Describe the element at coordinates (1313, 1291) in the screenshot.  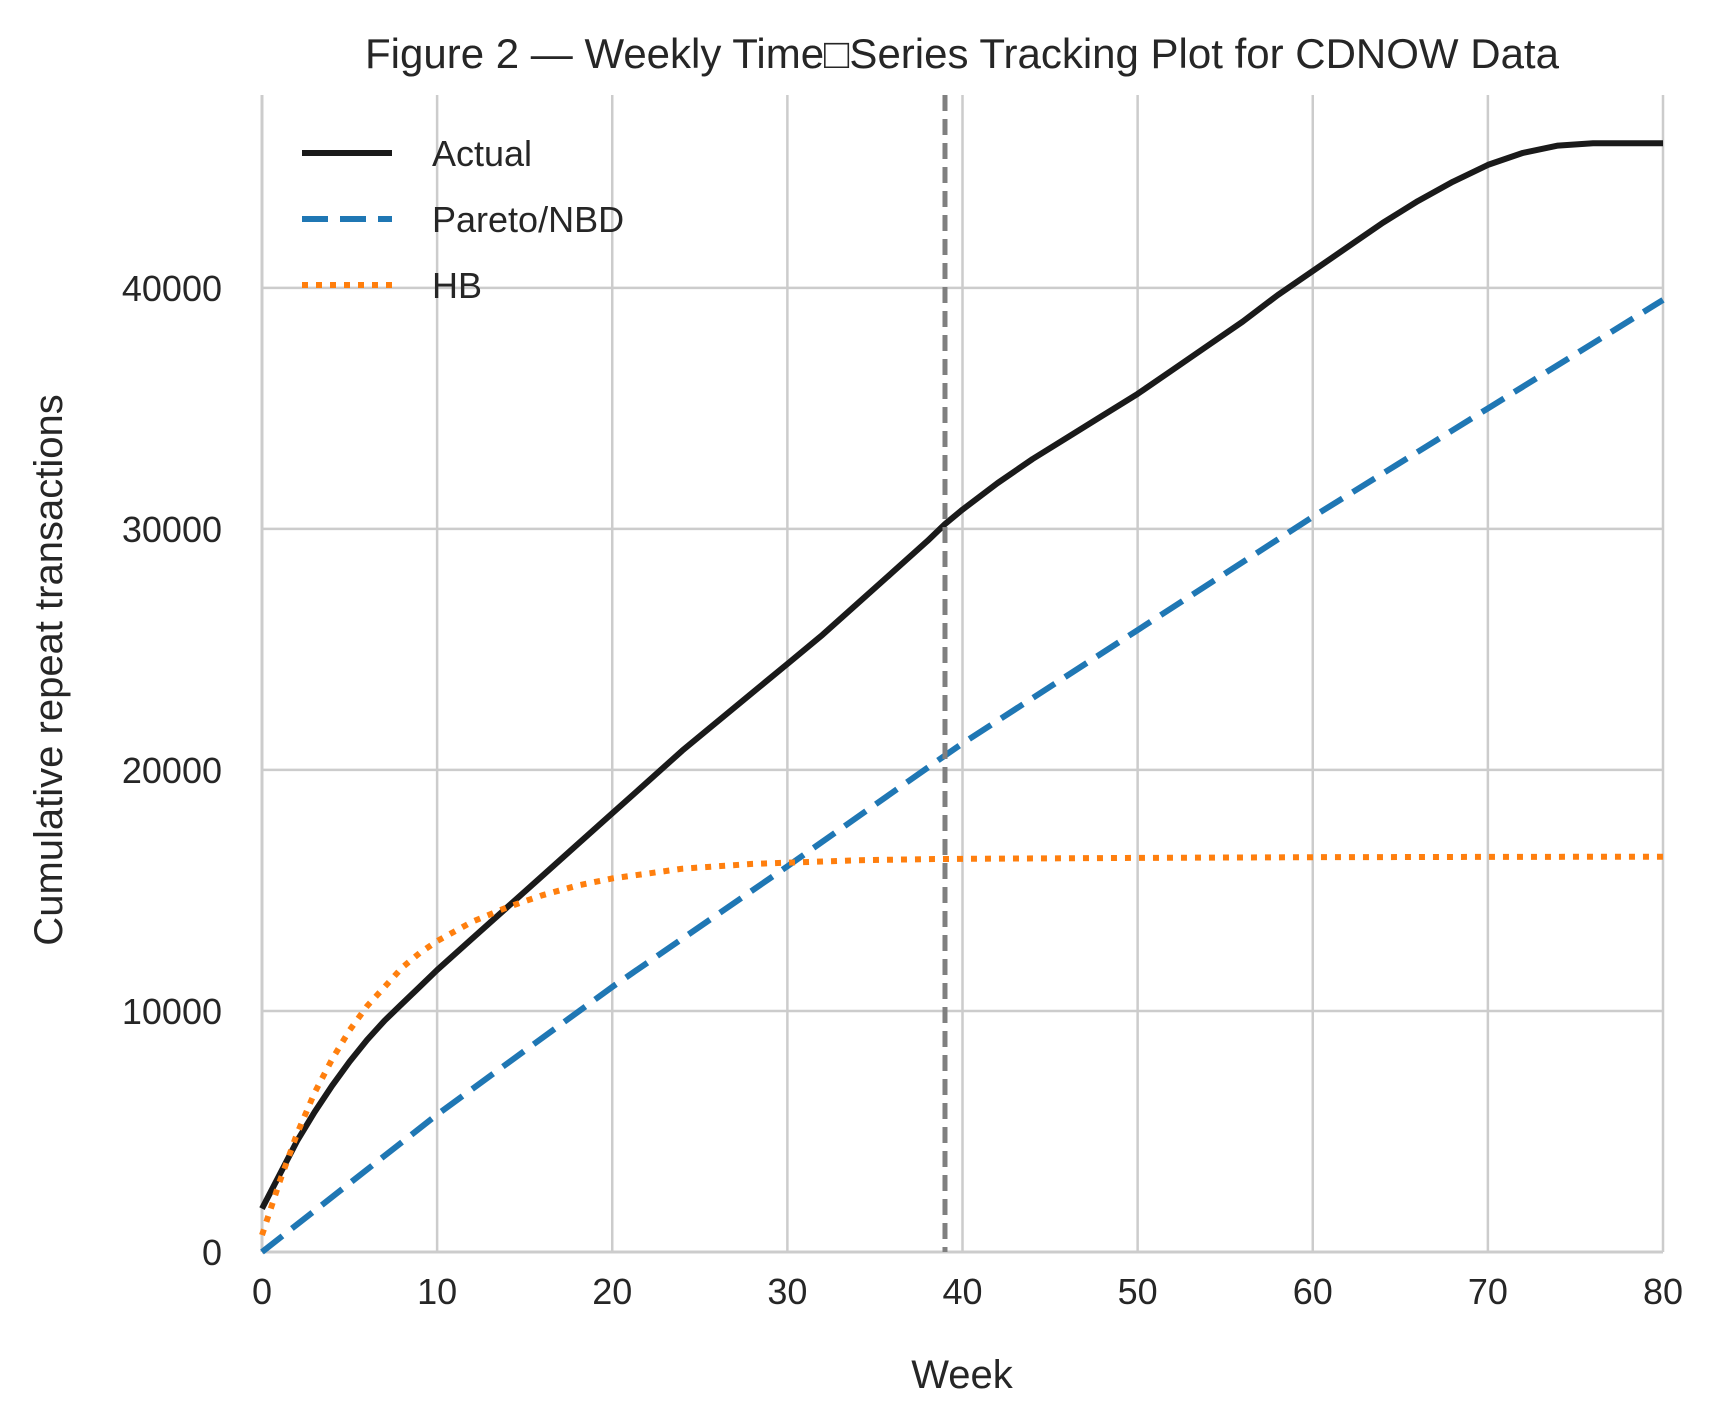
I see `x-tick-label-60: 60` at that location.